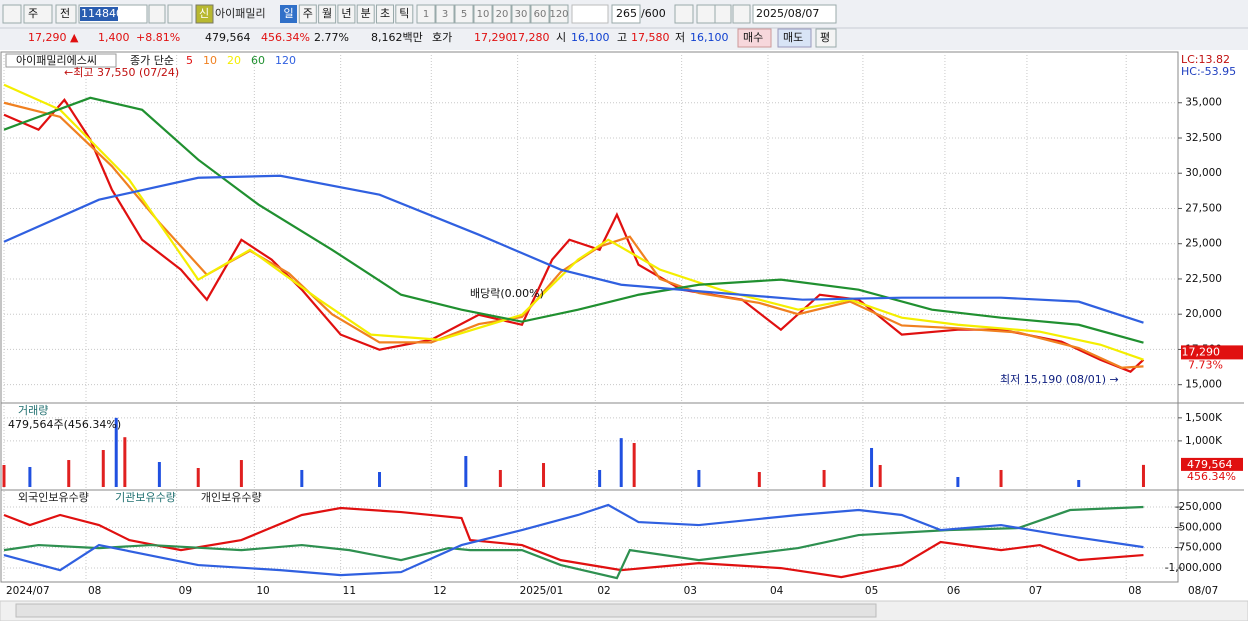 This screenshot has width=1248, height=621. I want to click on y-tick-label: -500,000, so click(1198, 527).